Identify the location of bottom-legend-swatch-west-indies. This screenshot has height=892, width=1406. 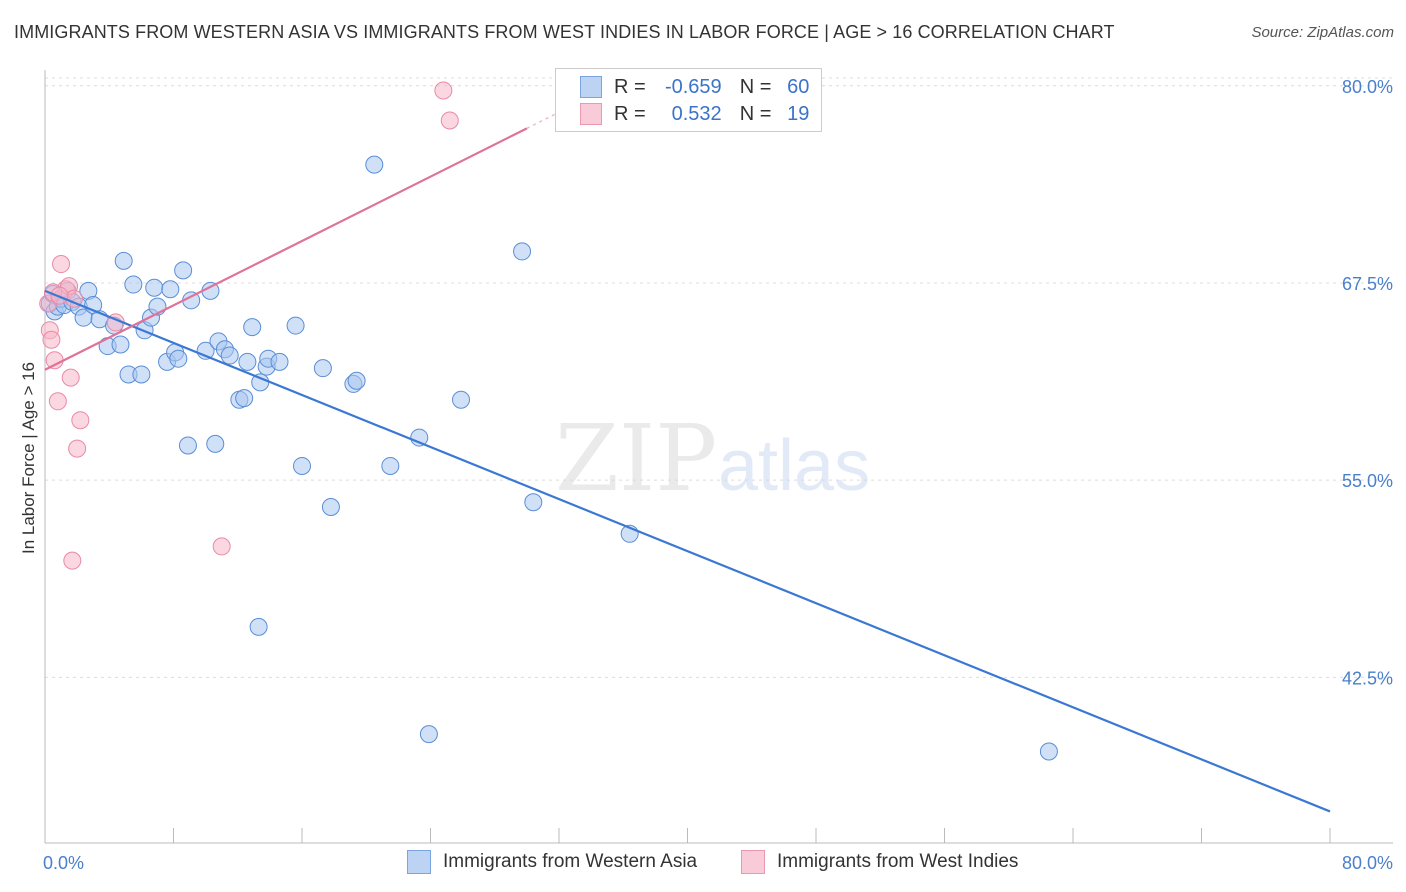
(753, 862).